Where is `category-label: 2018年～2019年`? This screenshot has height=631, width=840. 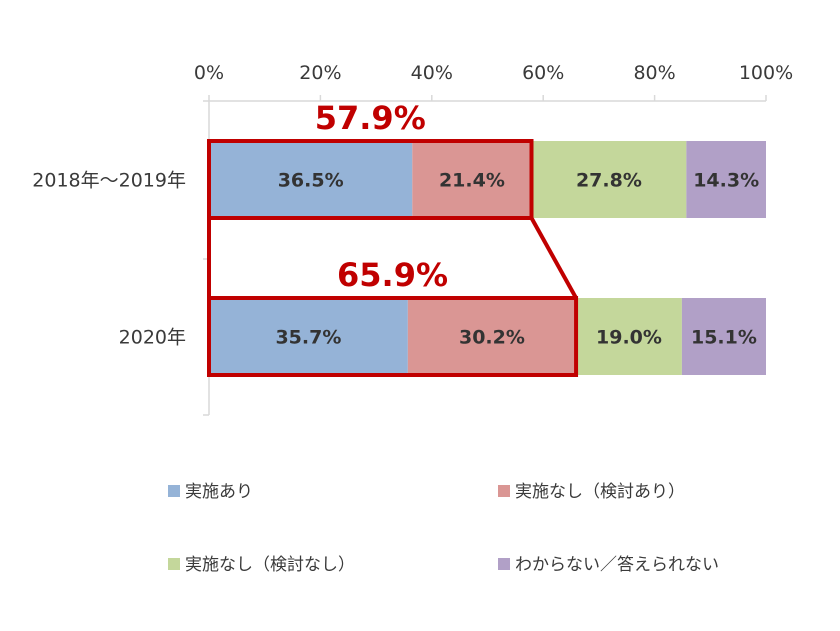 category-label: 2018年～2019年 is located at coordinates (109, 181).